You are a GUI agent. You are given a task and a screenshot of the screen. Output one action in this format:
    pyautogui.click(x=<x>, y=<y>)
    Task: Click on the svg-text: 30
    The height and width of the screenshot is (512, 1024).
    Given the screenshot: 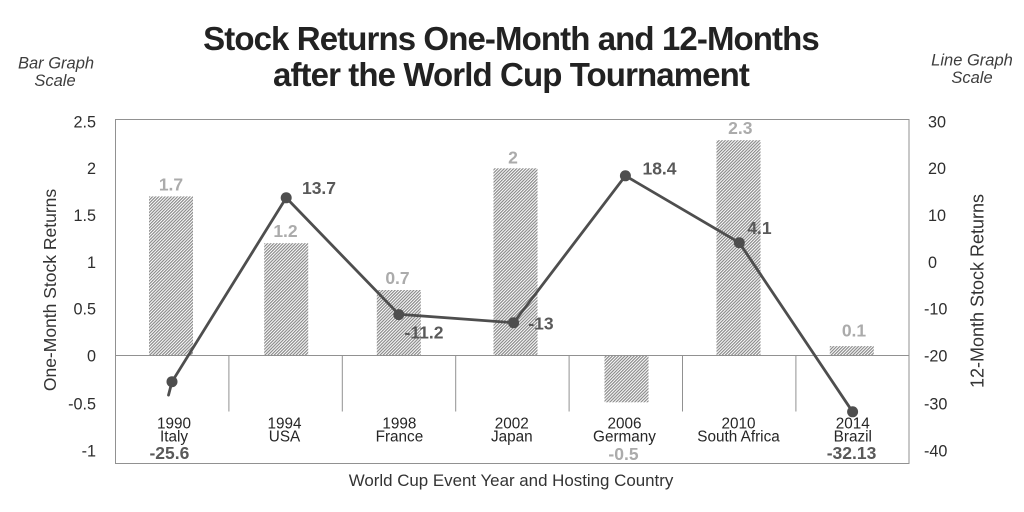 What is the action you would take?
    pyautogui.click(x=937, y=122)
    